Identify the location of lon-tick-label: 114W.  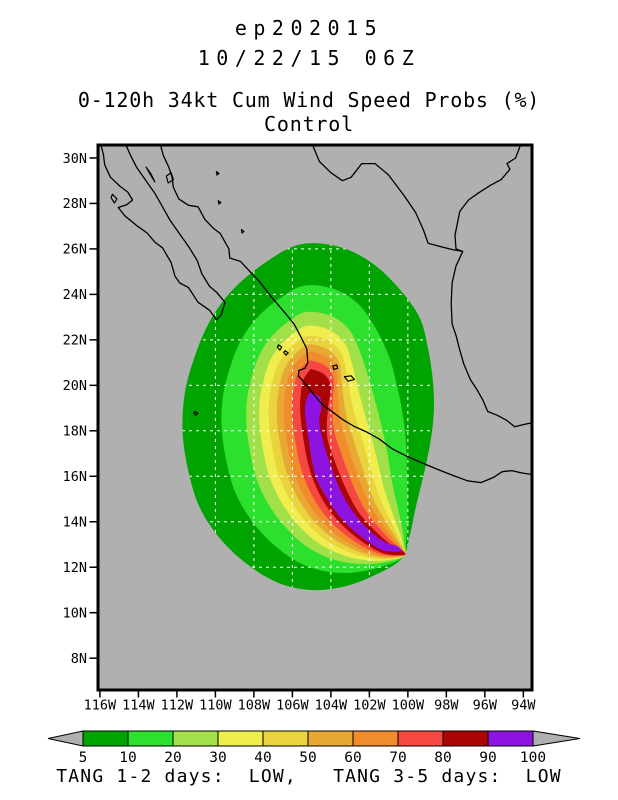
(138, 706).